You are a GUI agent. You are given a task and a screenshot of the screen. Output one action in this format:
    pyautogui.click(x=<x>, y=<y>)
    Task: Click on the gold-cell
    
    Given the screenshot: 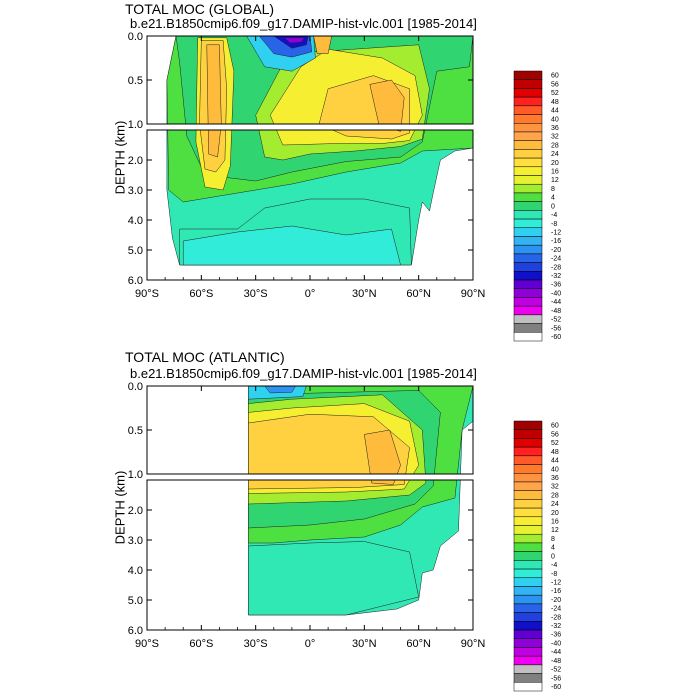 What is the action you would take?
    pyautogui.click(x=329, y=451)
    